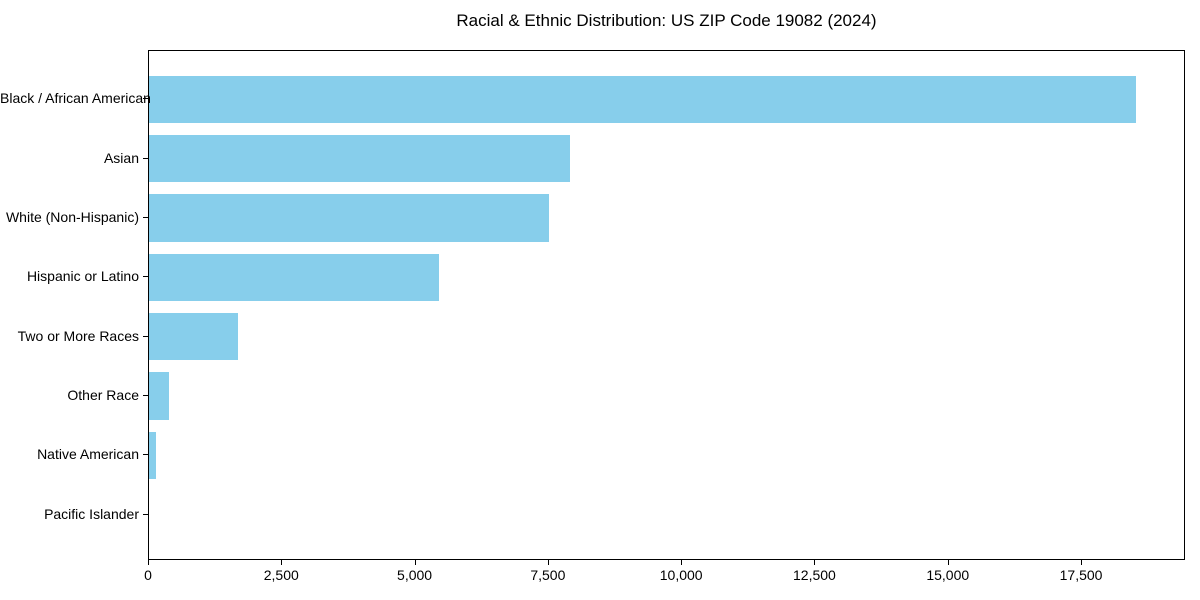 The width and height of the screenshot is (1200, 600). Describe the element at coordinates (359, 158) in the screenshot. I see `bar-asian` at that location.